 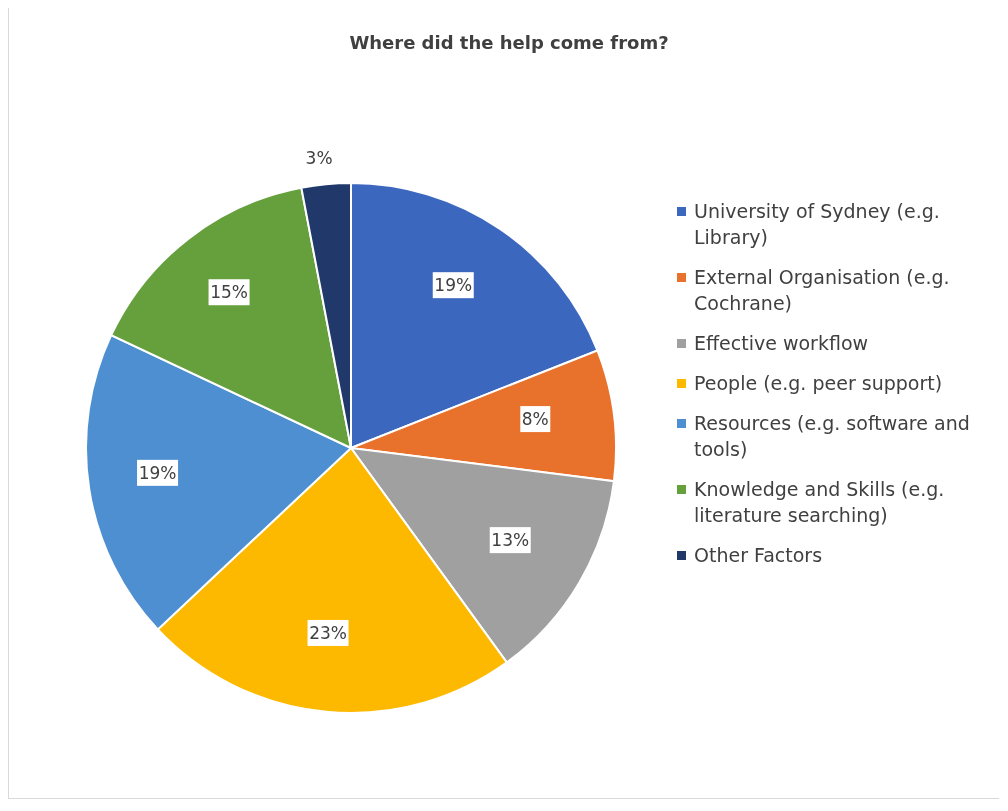 What do you see at coordinates (817, 224) in the screenshot?
I see `legend-label: University of Sydney (e.g. Library)` at bounding box center [817, 224].